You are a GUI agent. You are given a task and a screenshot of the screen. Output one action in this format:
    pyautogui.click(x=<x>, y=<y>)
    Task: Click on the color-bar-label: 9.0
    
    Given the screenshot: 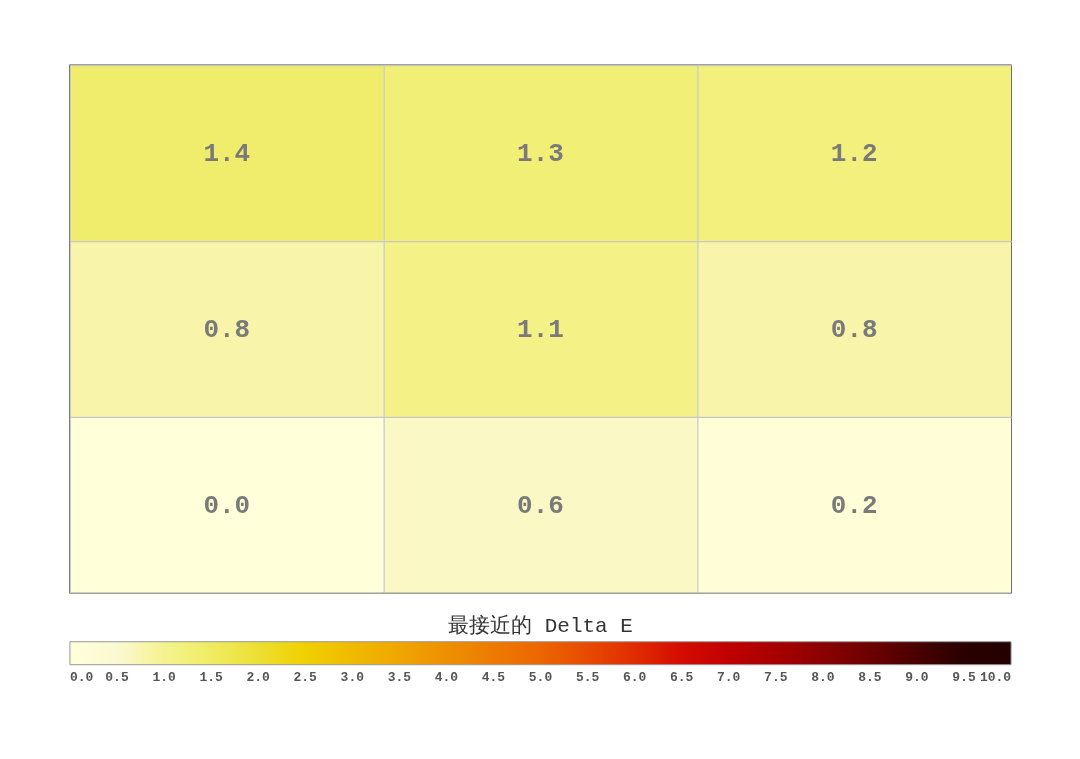 What is the action you would take?
    pyautogui.click(x=917, y=677)
    